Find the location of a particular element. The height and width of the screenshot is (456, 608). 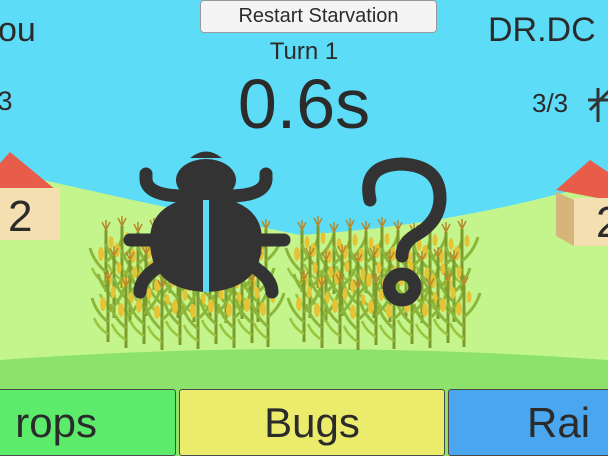

crops-button-label: rops is located at coordinates (56, 422).